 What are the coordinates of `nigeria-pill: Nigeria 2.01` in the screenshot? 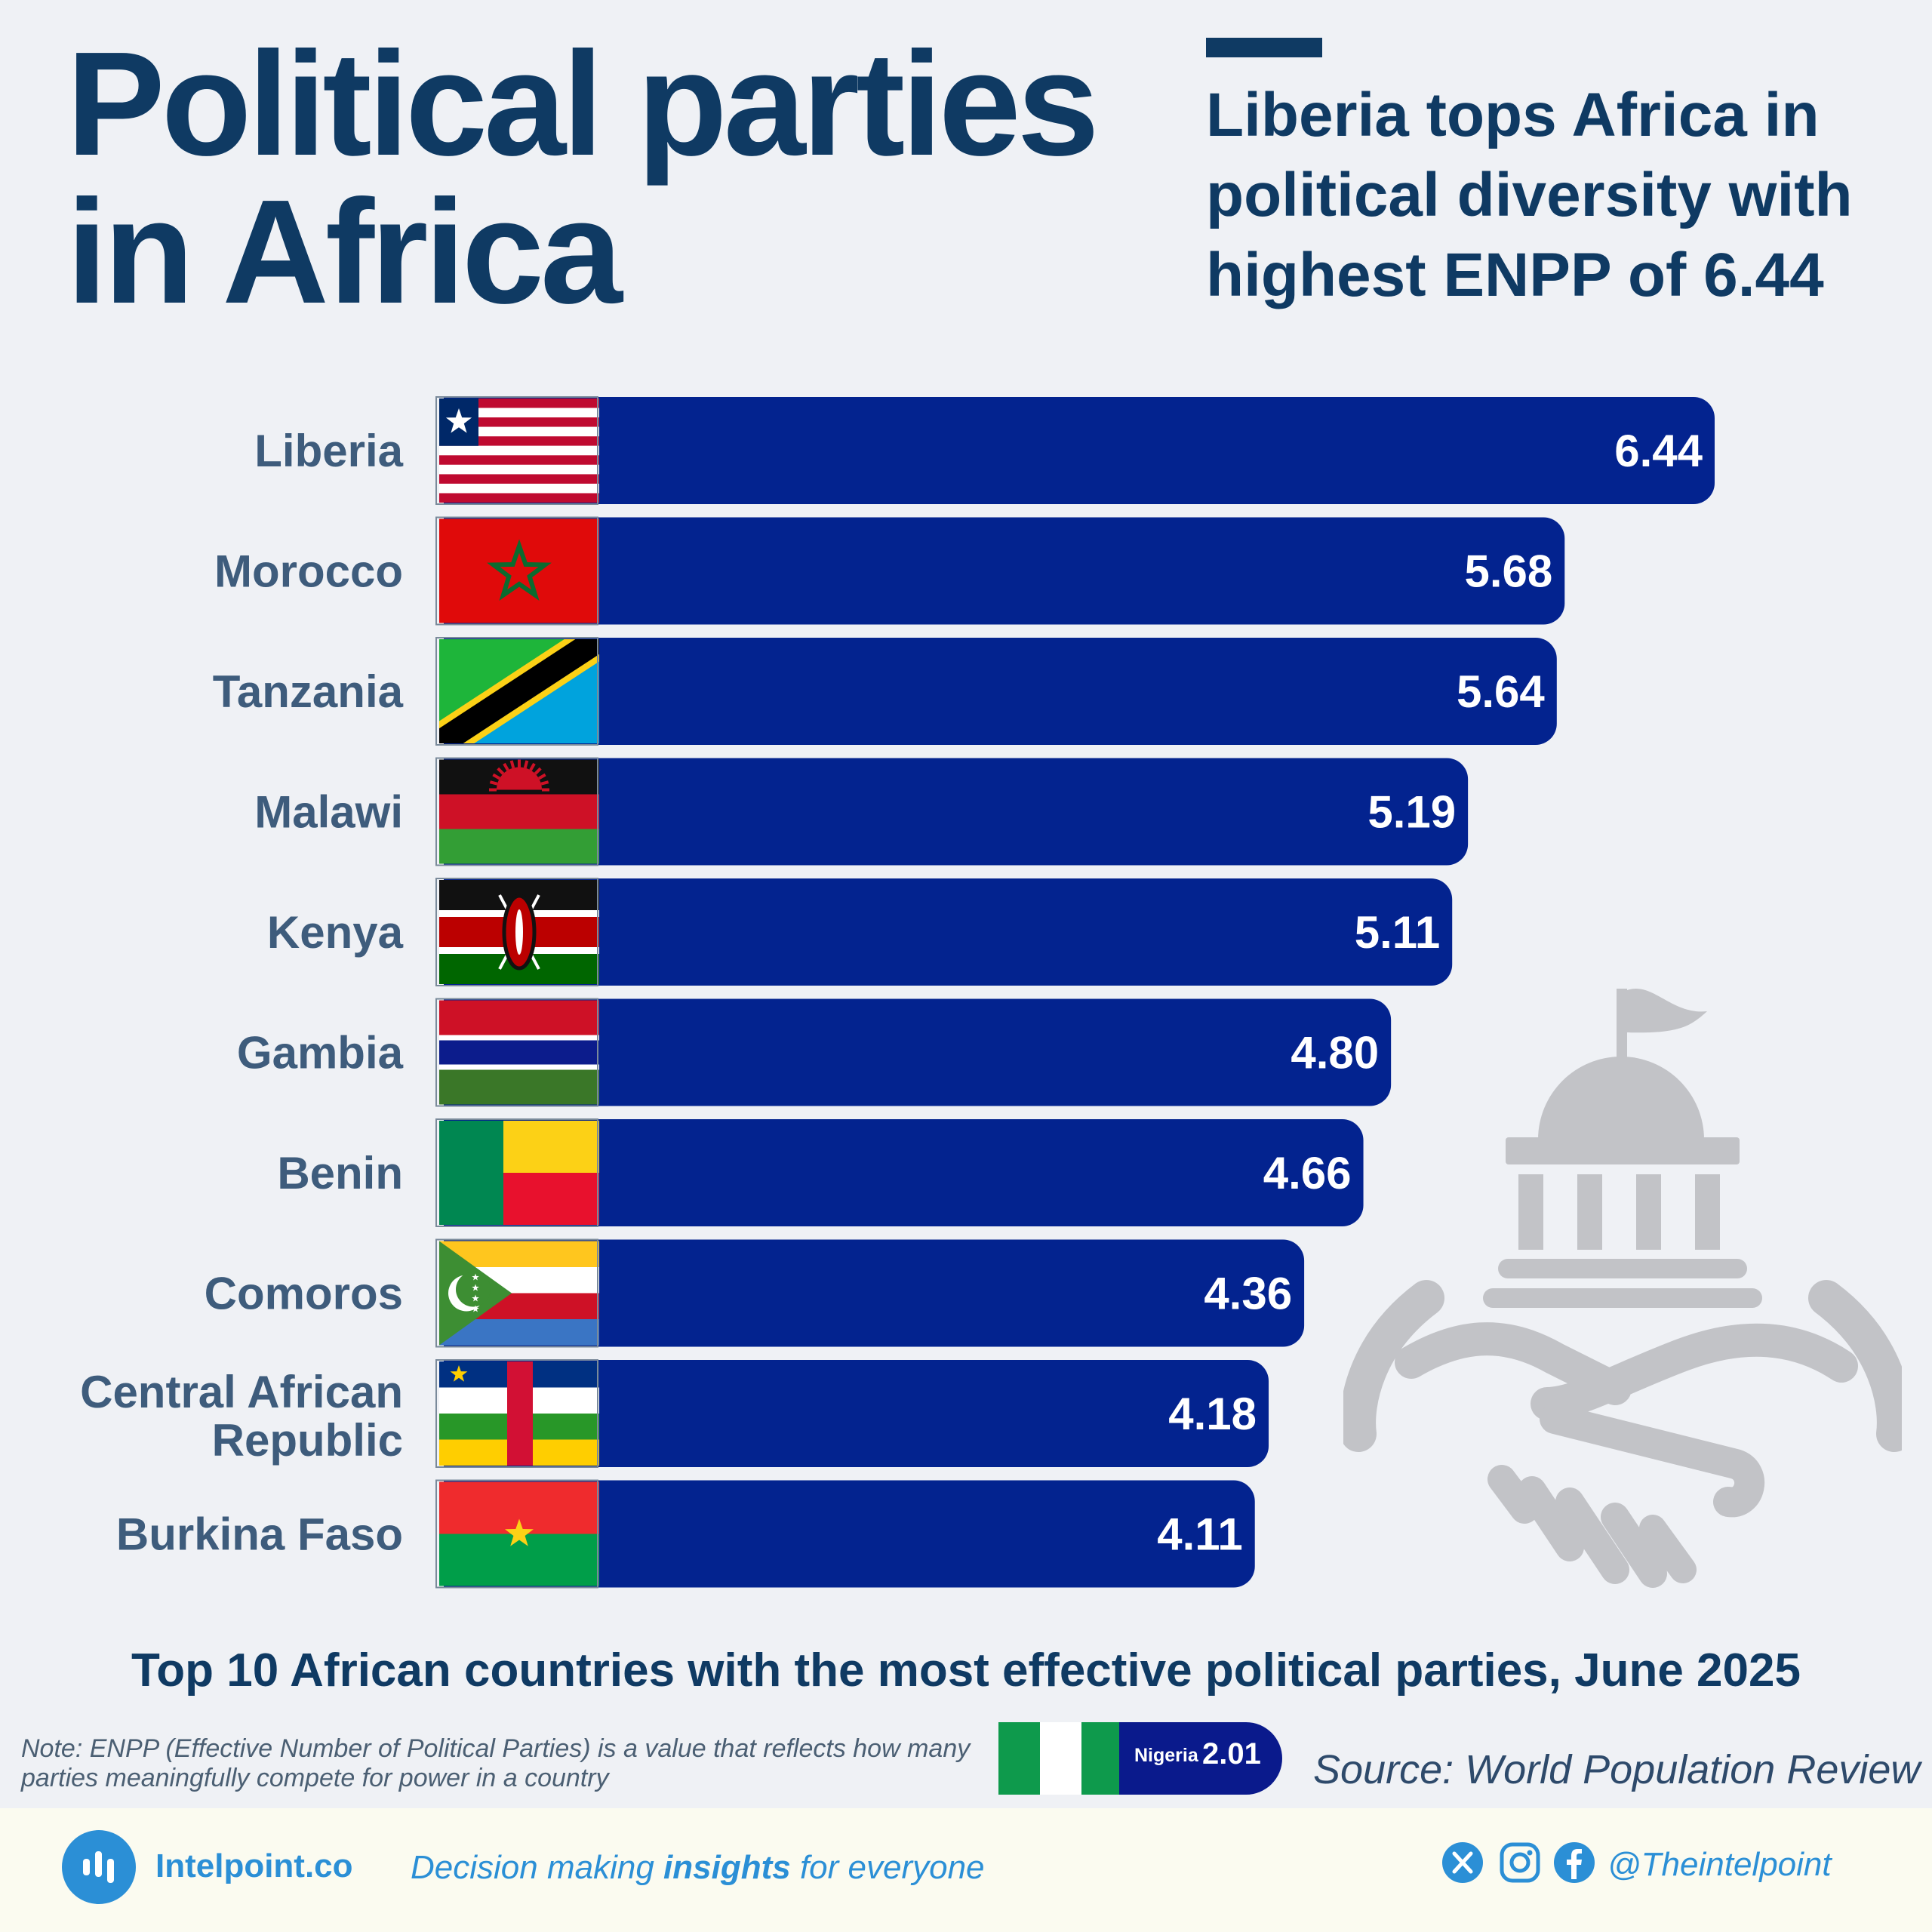 It's located at (1200, 1758).